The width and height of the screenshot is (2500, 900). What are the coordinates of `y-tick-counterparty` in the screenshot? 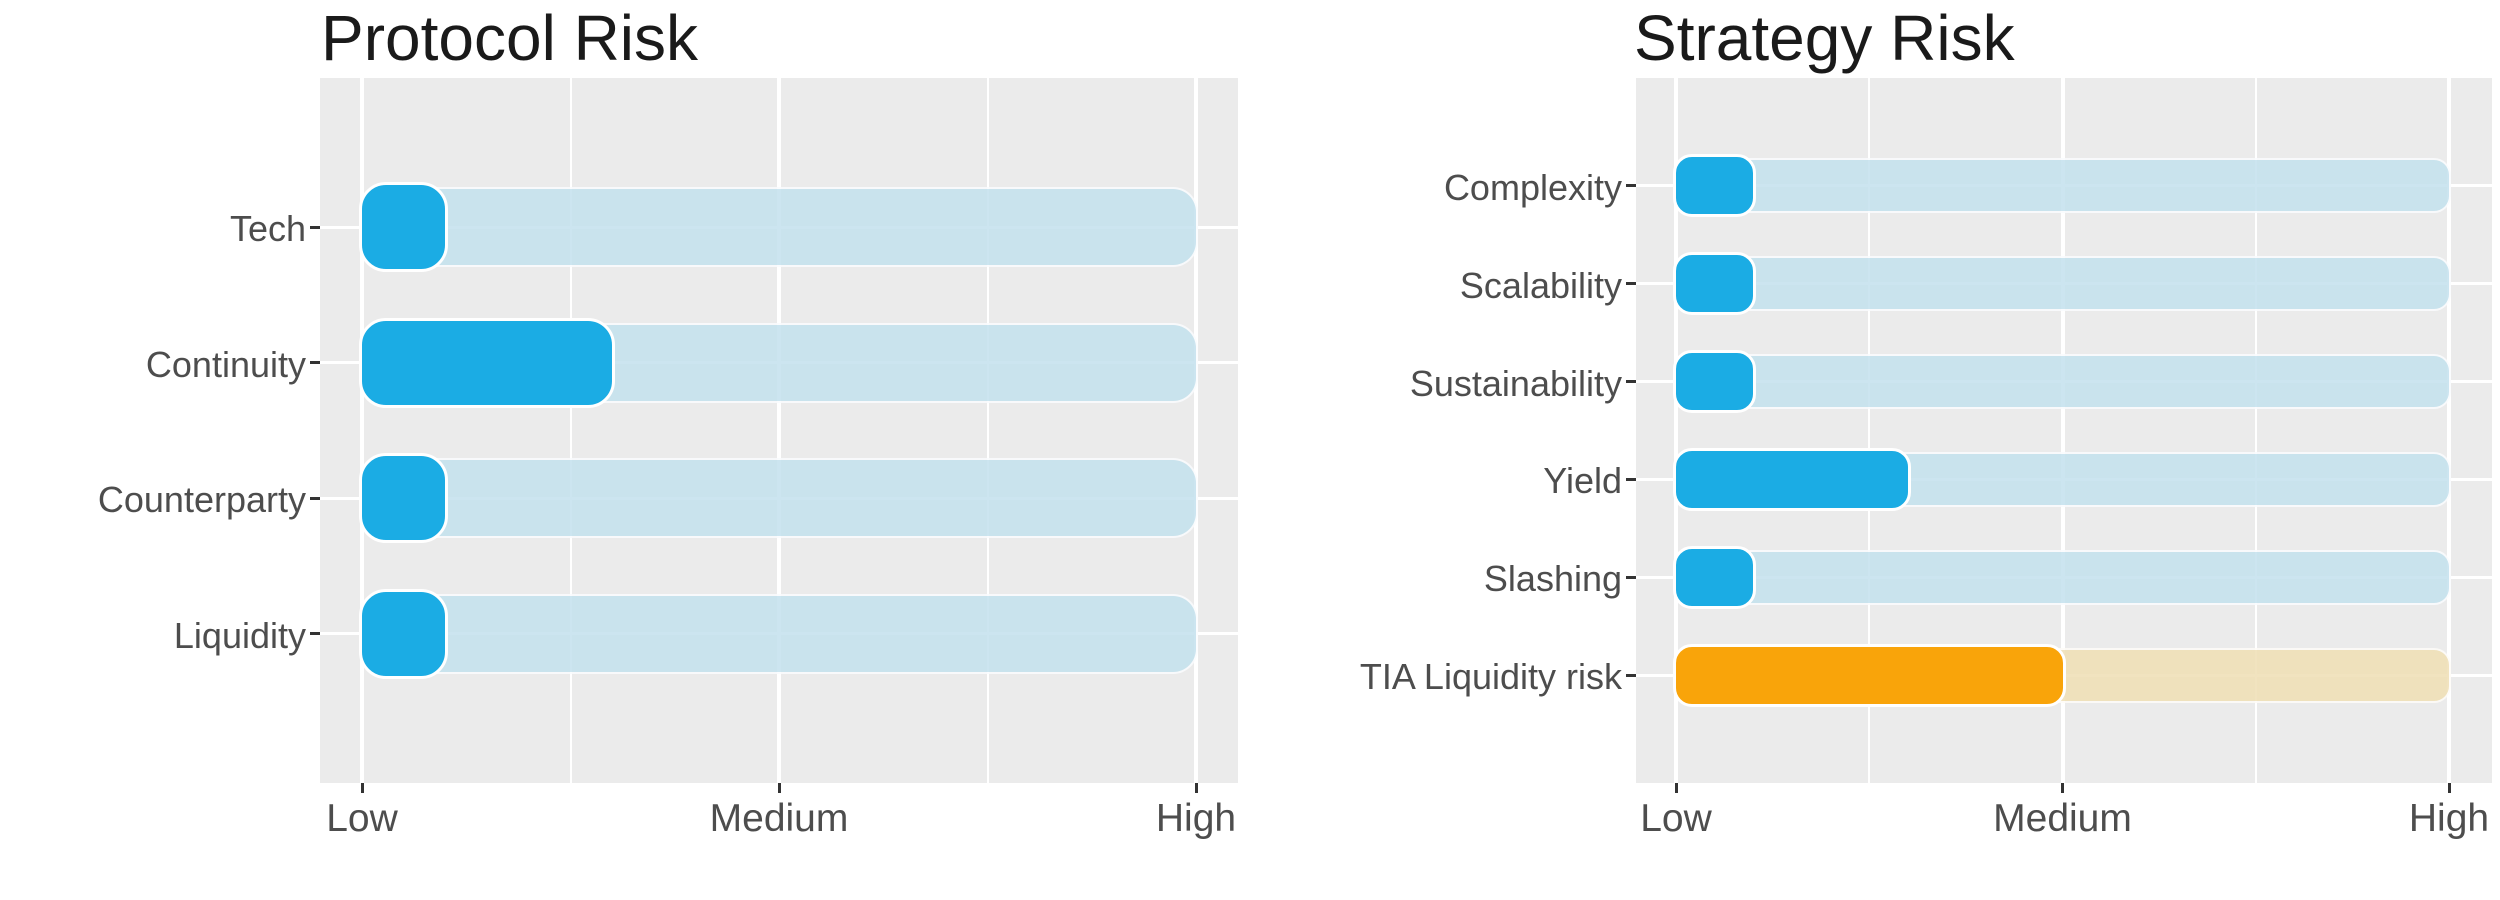 It's located at (315, 498).